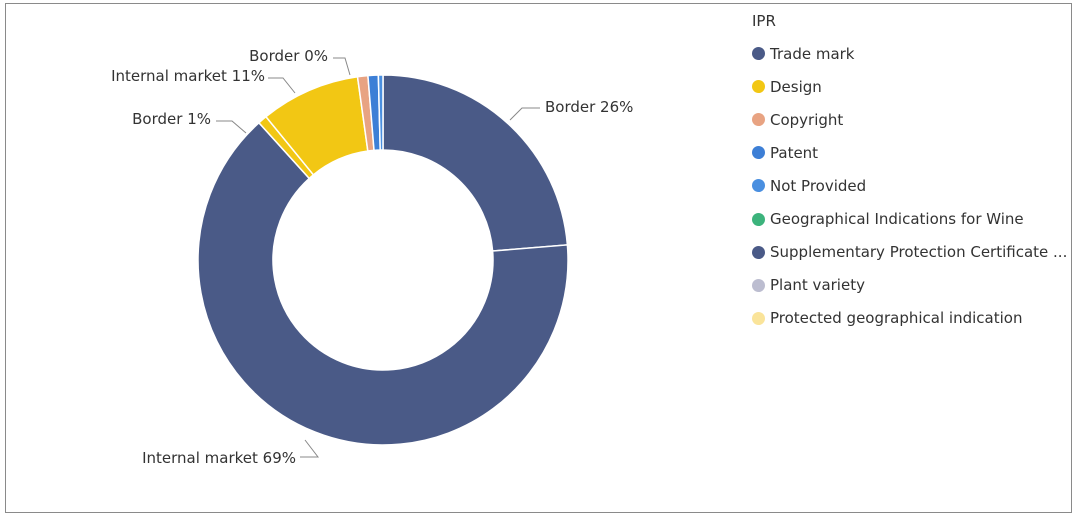 This screenshot has height=519, width=1080. I want to click on legend-item-5: Geographical Indications for Wine, so click(909, 218).